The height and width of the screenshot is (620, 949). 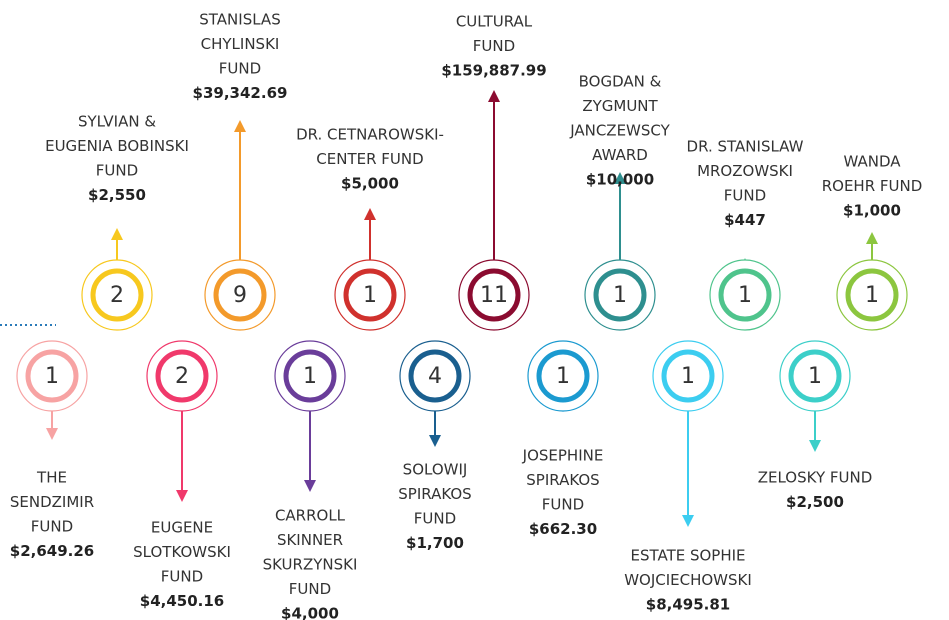 What do you see at coordinates (182, 552) in the screenshot?
I see `fund-name: SLOTKOWSKI` at bounding box center [182, 552].